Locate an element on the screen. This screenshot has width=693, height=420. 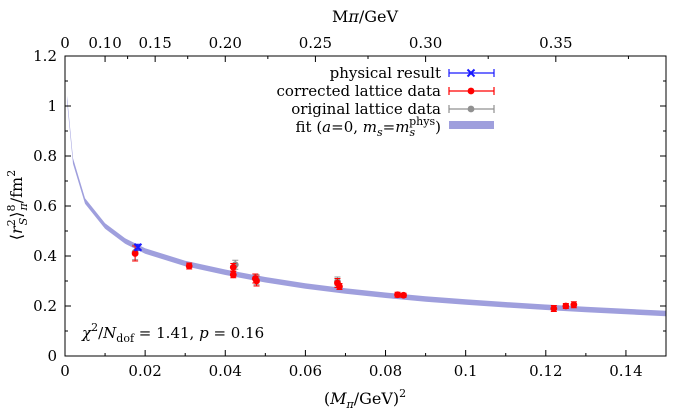
x-tick-label: 0.04 is located at coordinates (225, 371).